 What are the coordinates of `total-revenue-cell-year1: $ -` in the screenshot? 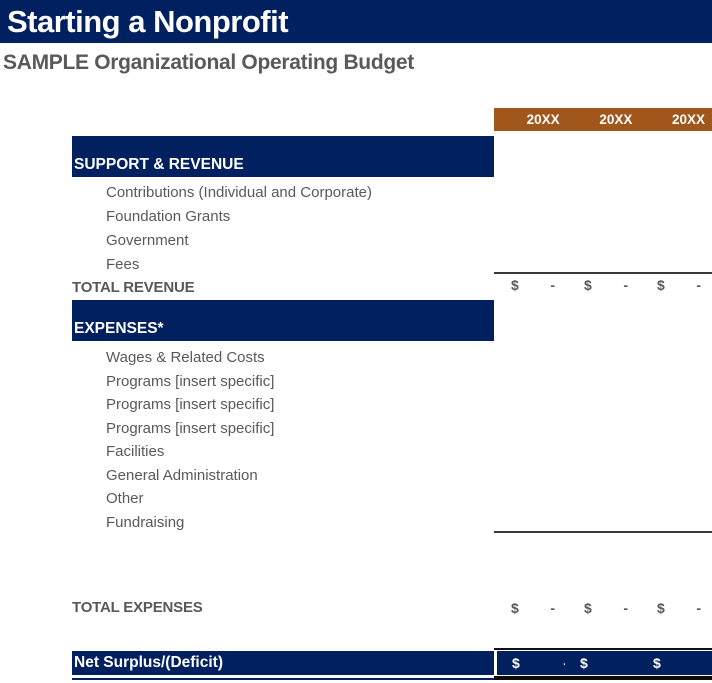 It's located at (530, 285).